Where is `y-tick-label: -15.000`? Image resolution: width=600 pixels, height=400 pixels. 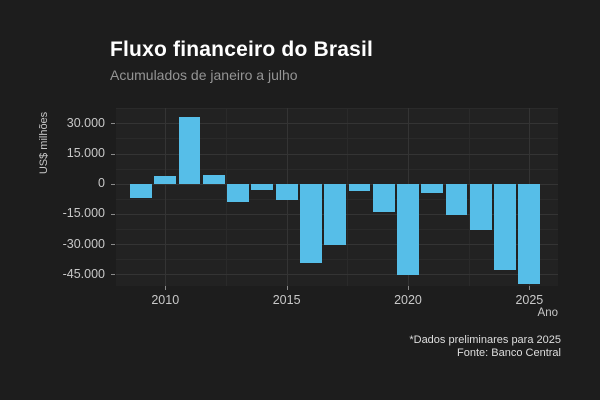 y-tick-label: -15.000 is located at coordinates (83, 213).